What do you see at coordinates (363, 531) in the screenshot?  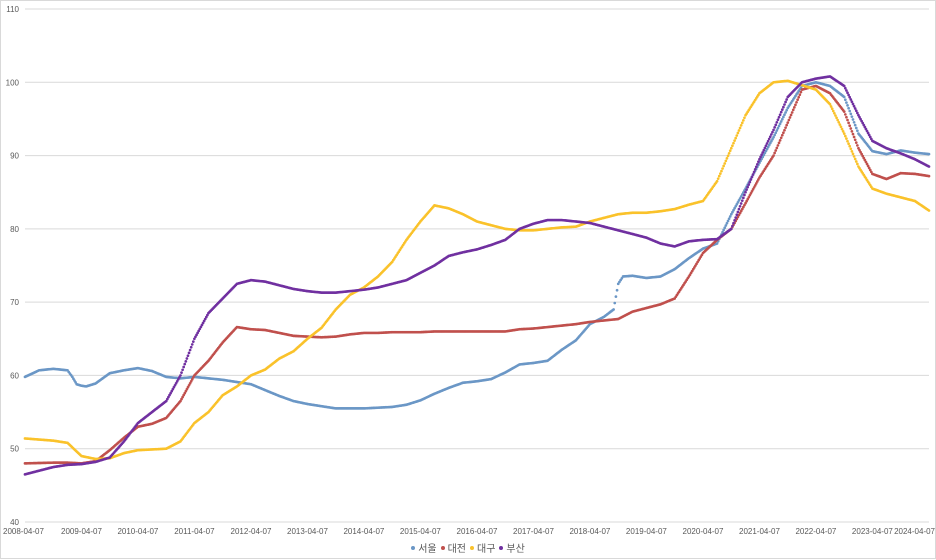 I see `x-tick-label: 2014-04-07` at bounding box center [363, 531].